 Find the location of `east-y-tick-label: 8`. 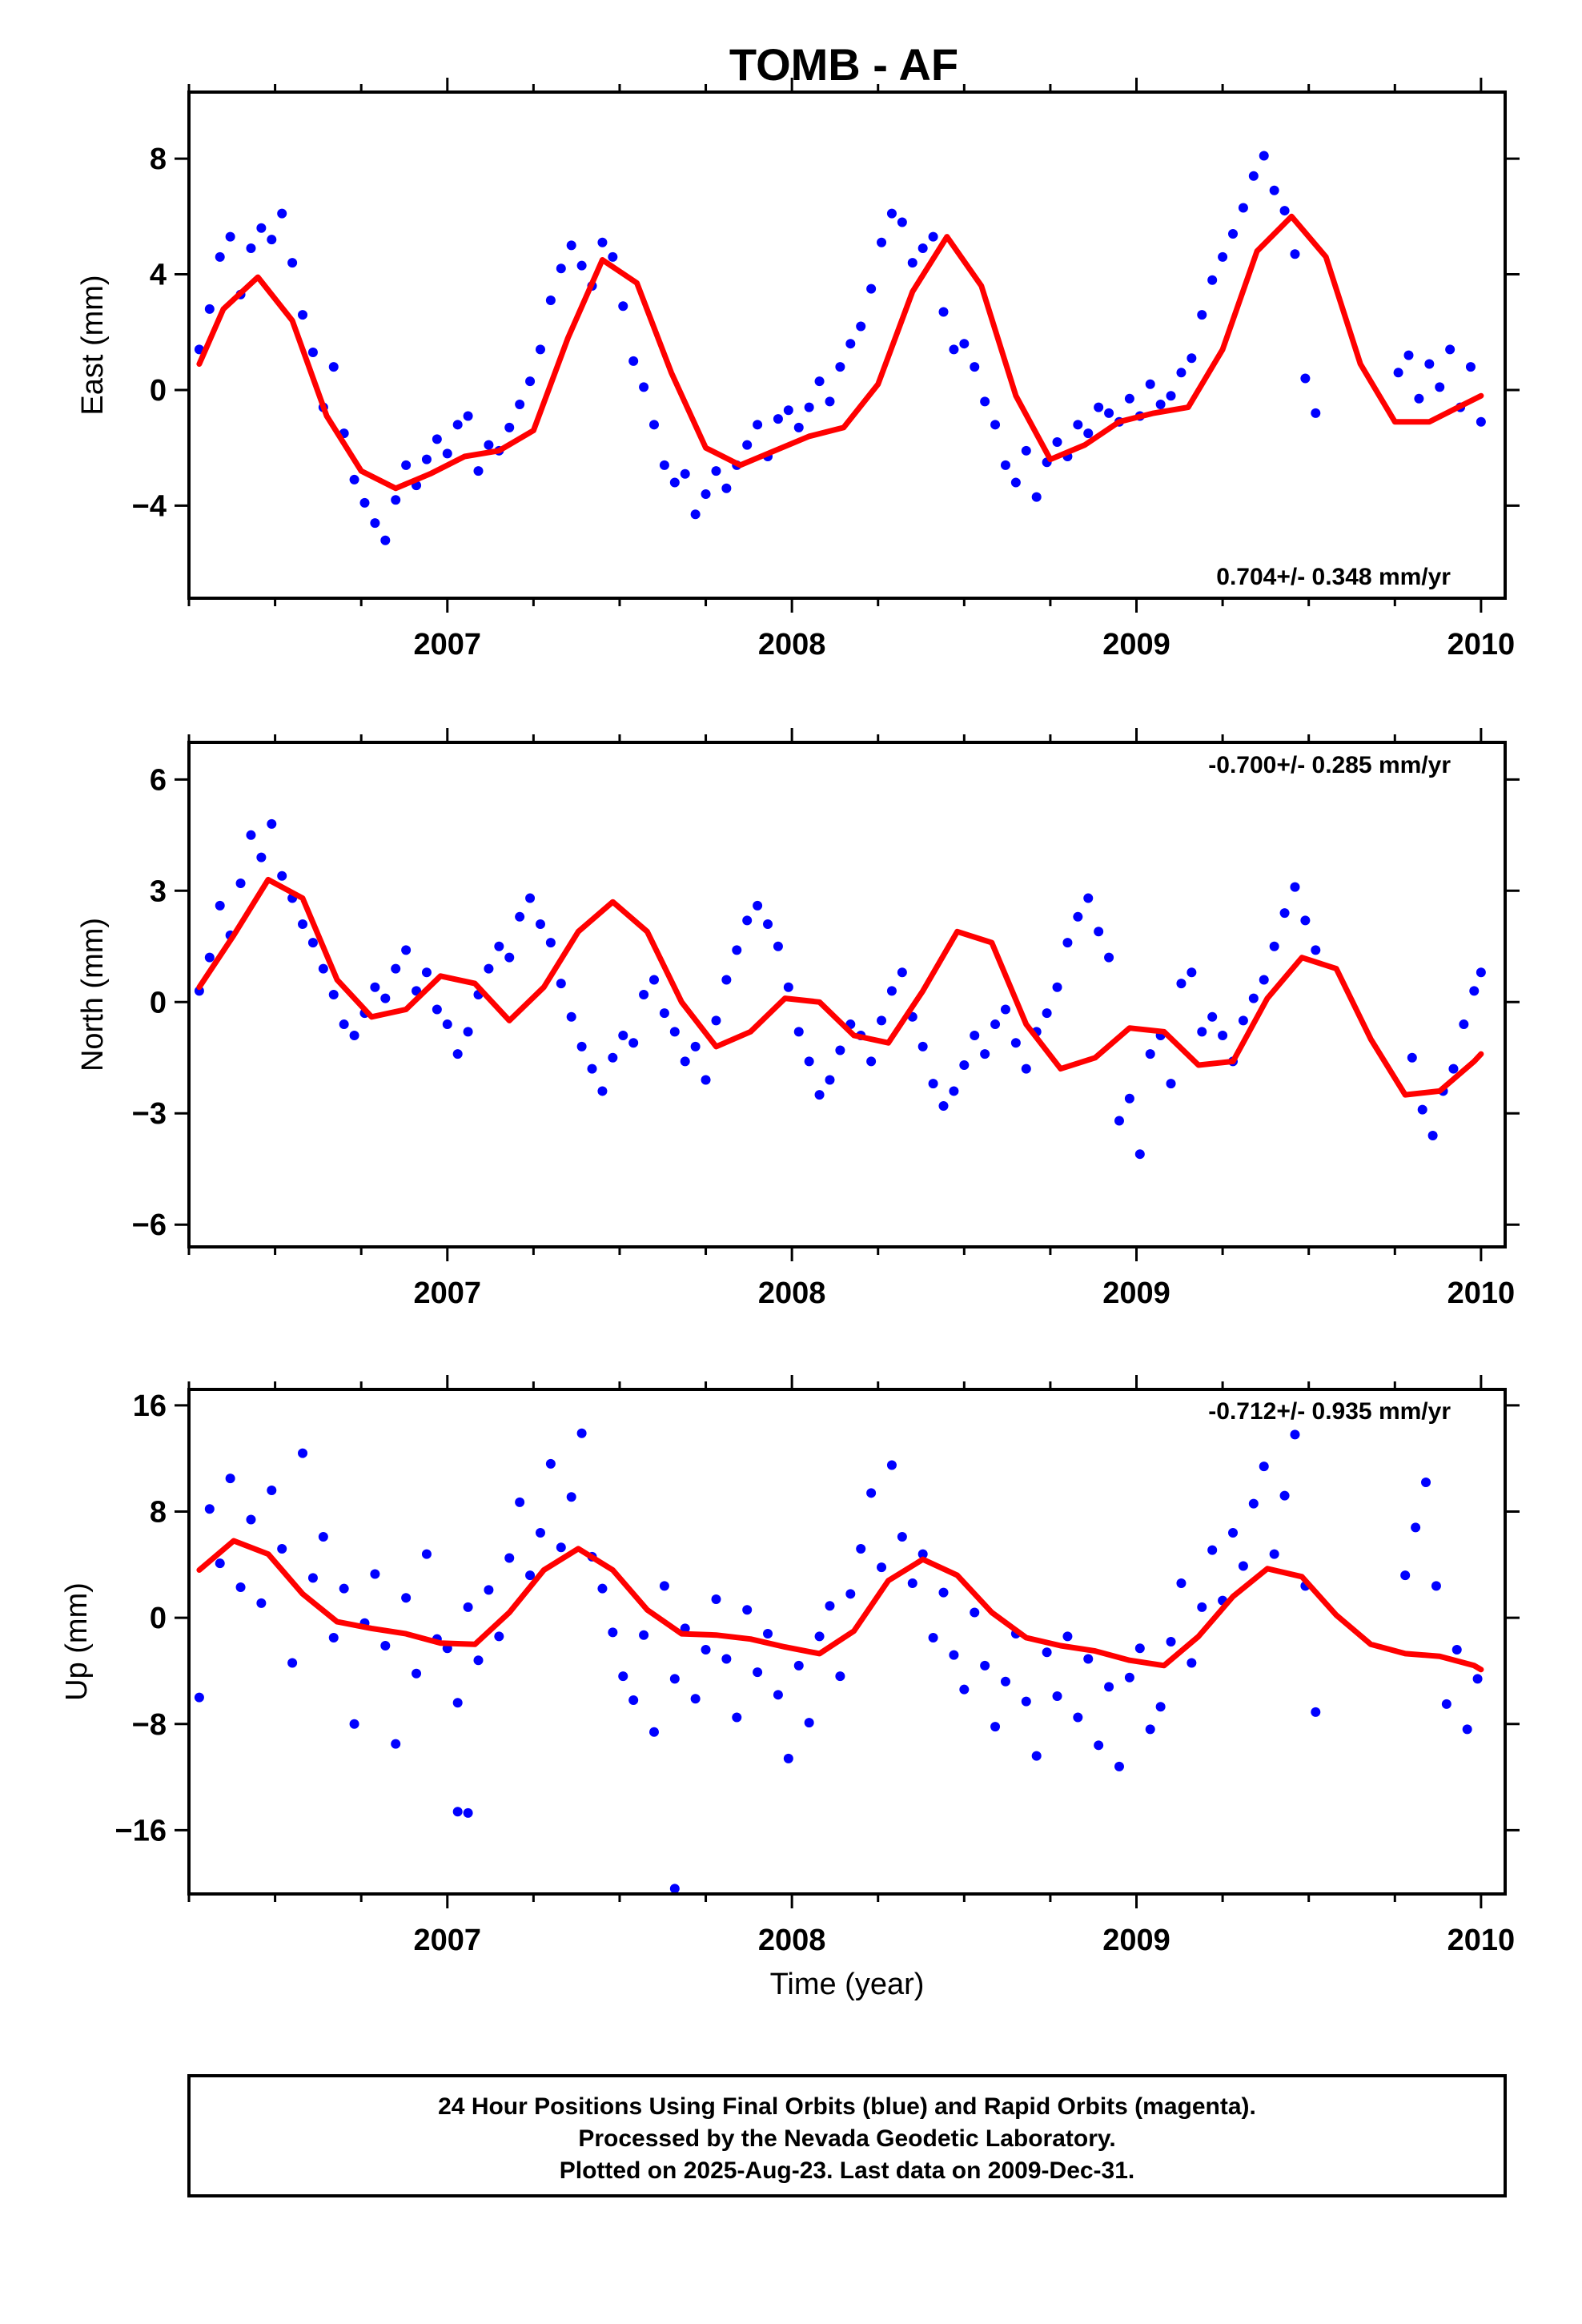

east-y-tick-label: 8 is located at coordinates (158, 159).